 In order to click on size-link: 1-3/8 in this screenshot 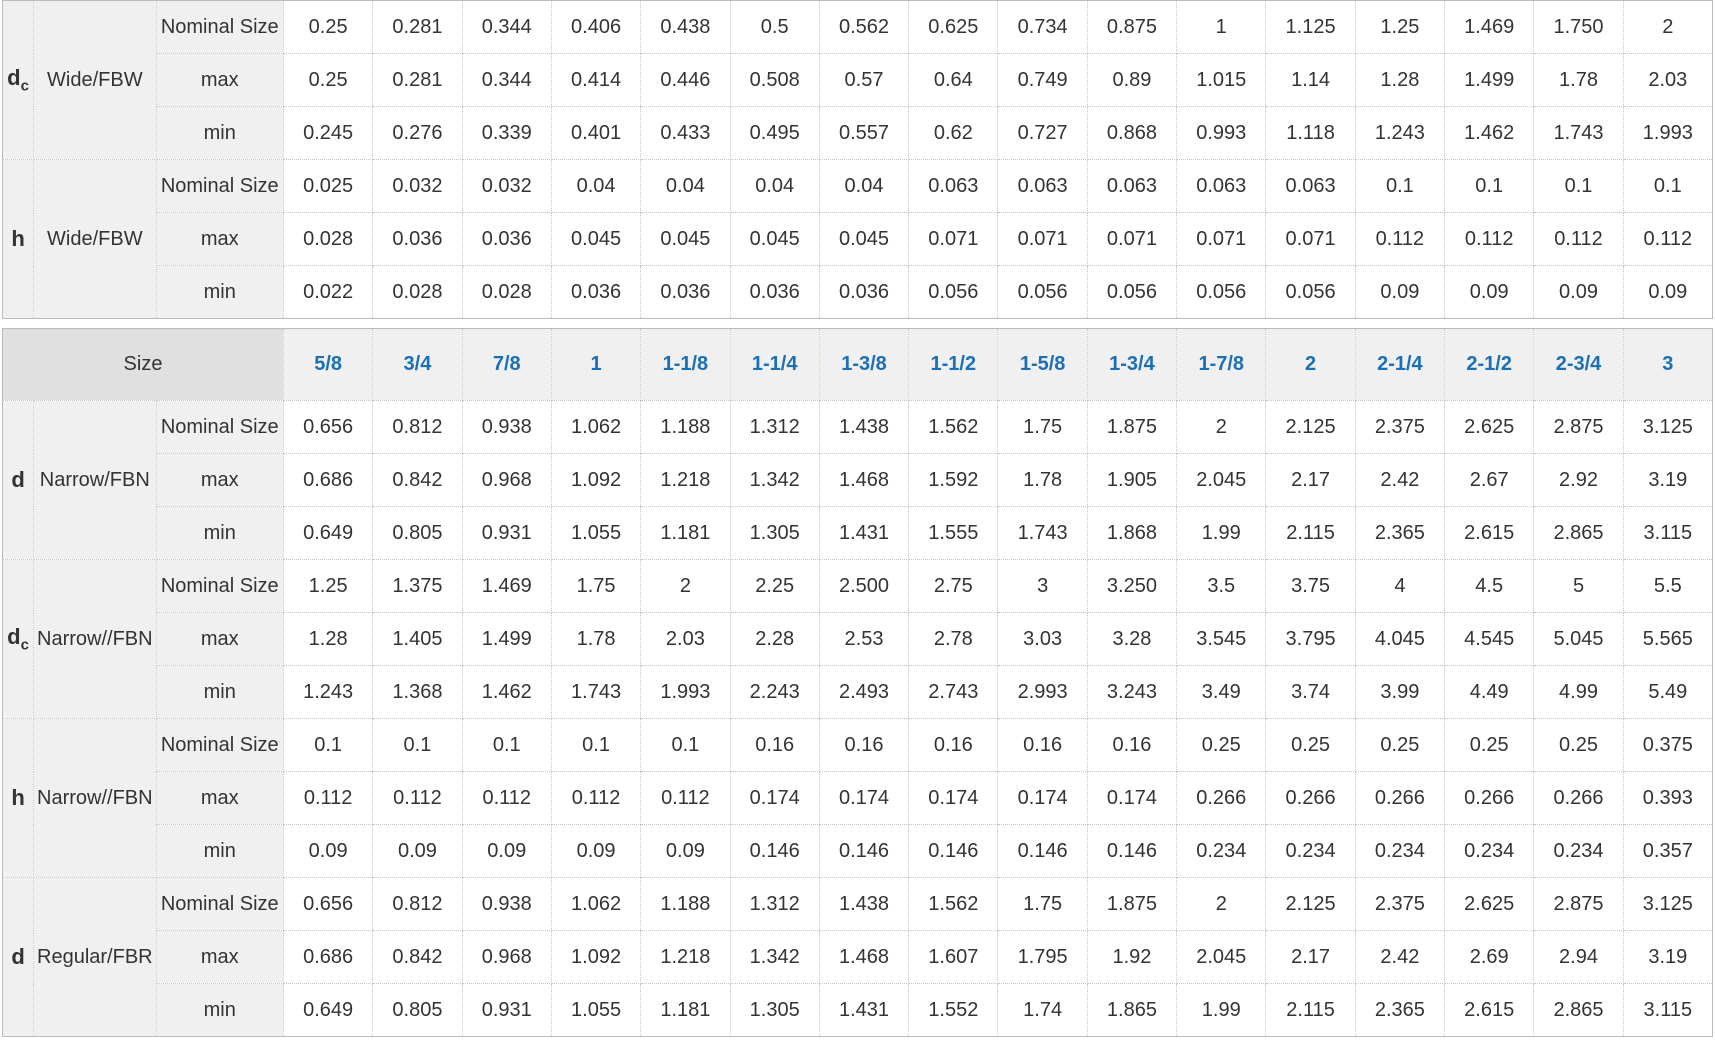, I will do `click(864, 364)`.